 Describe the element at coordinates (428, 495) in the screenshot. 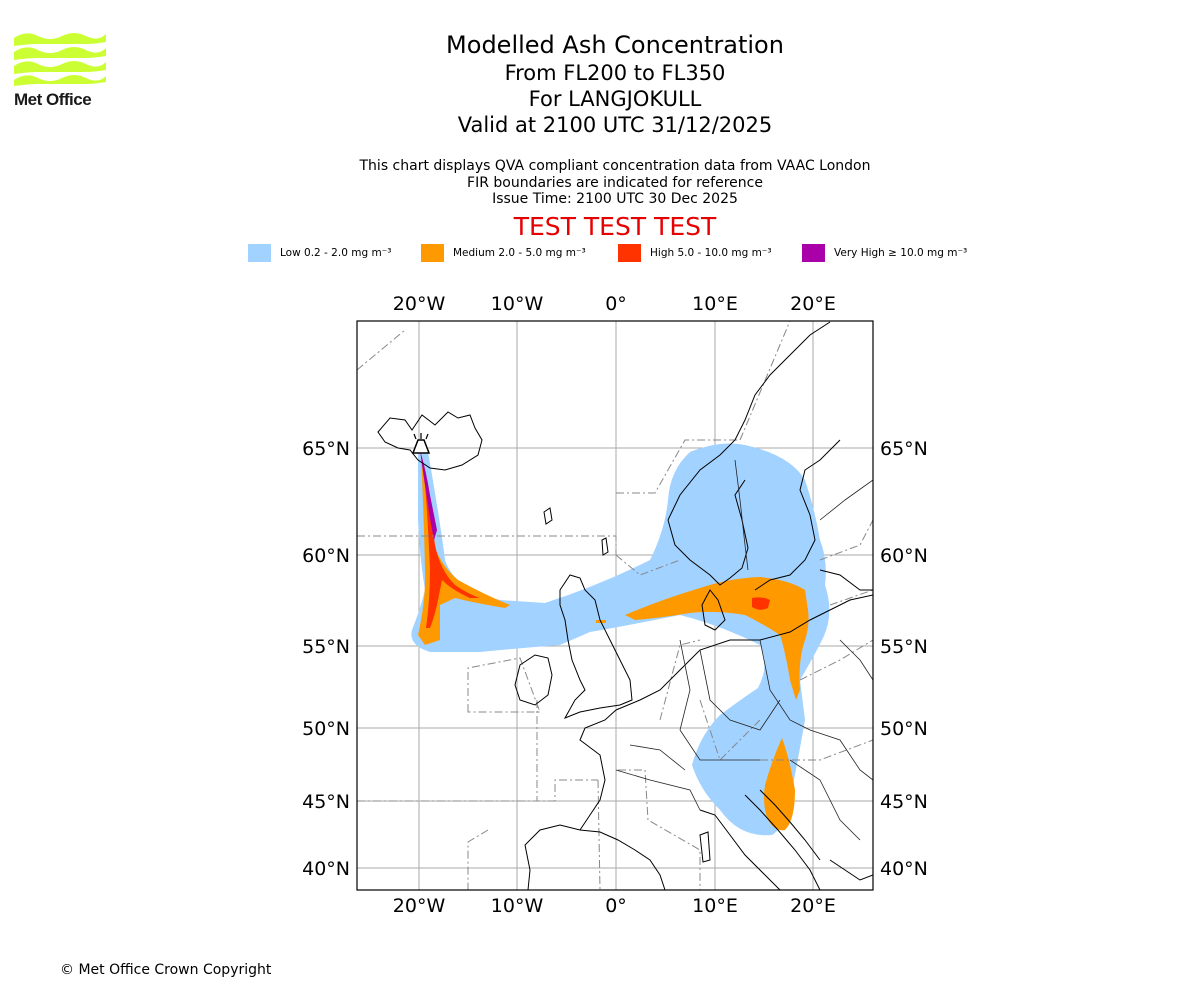

I see `ash-very-high` at that location.